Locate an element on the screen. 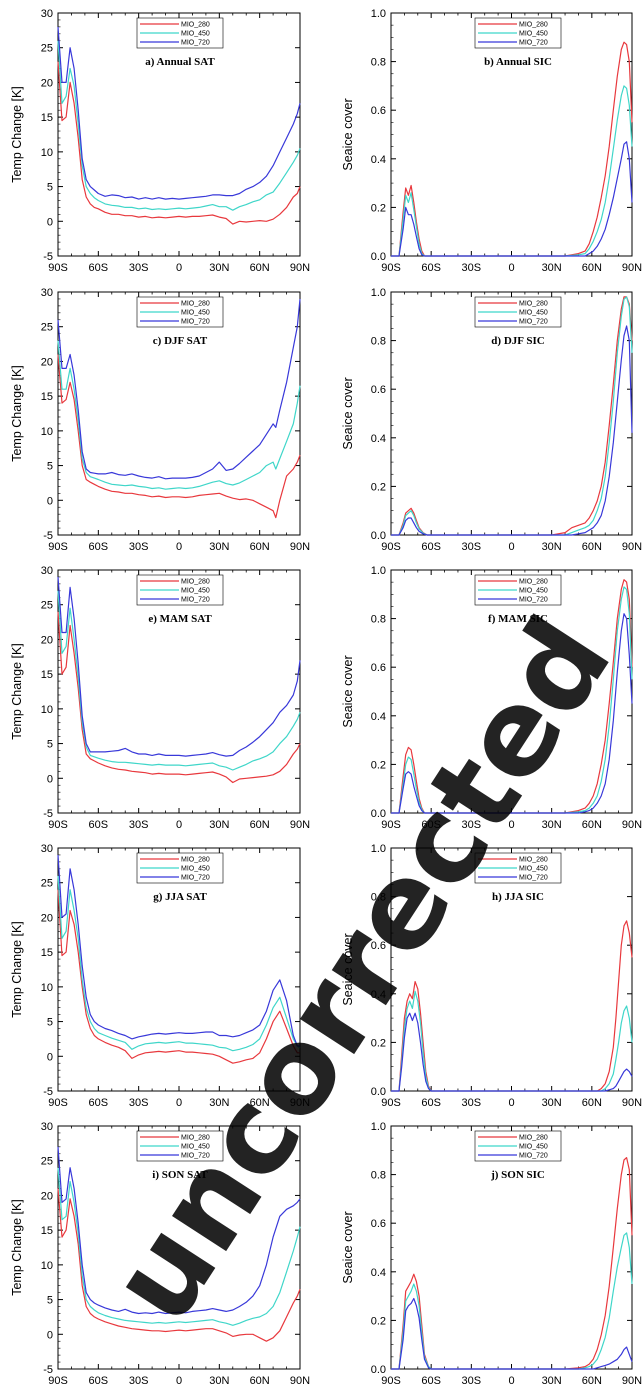 The image size is (644, 1394). plot-frame is located at coordinates (511, 134).